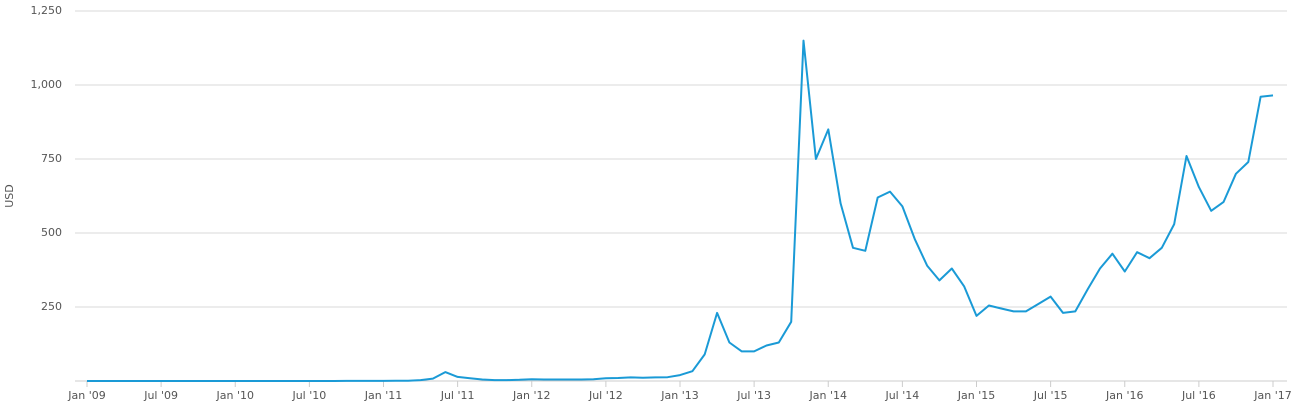 Image resolution: width=1297 pixels, height=412 pixels. I want to click on y-tick-label: 750, so click(51, 158).